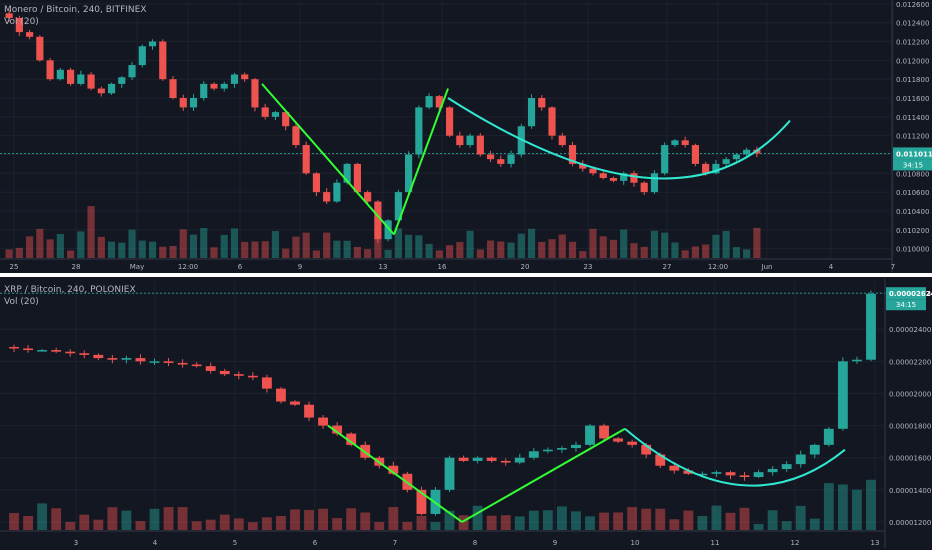  I want to click on x-tick-label: 3, so click(76, 543).